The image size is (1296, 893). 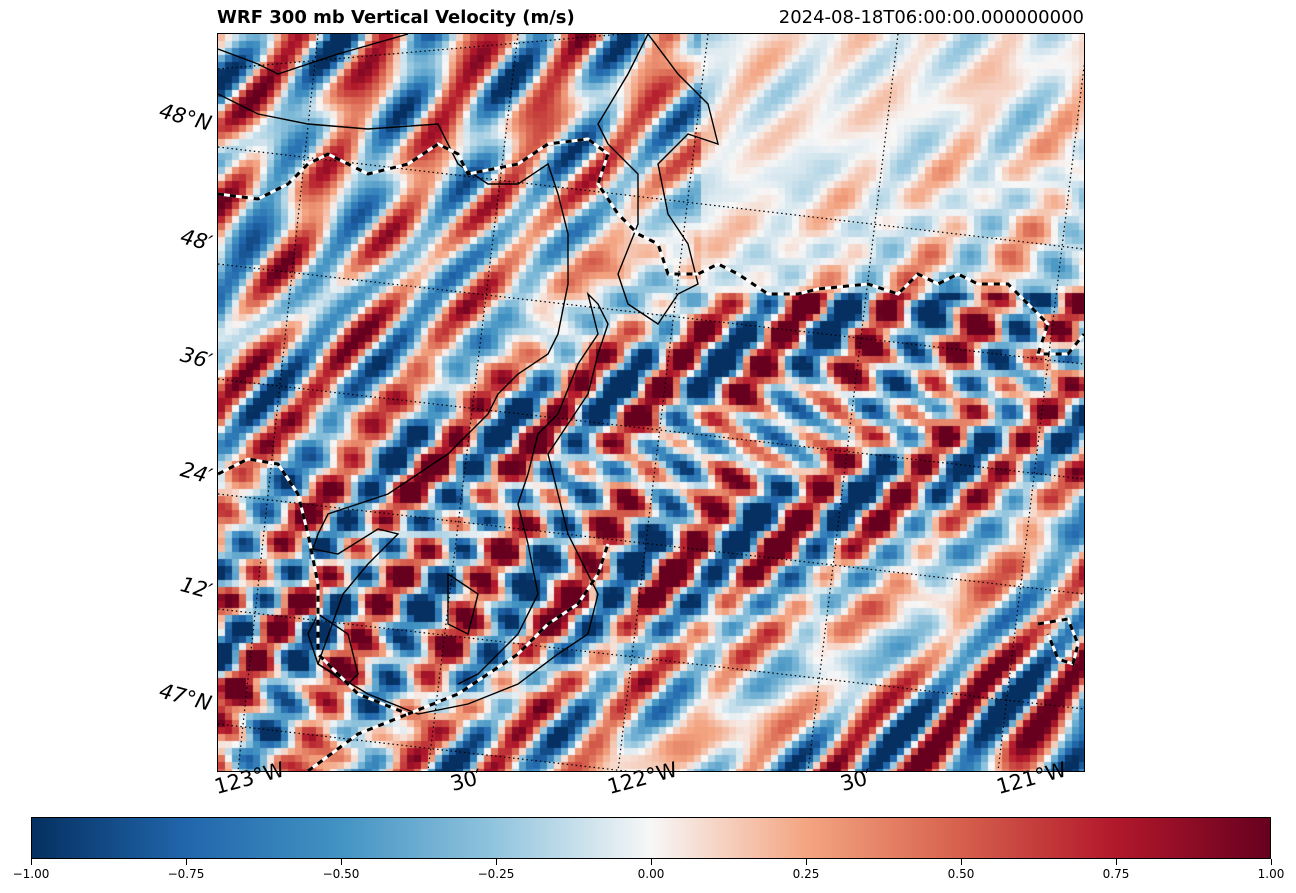 I want to click on map-title: WRF 300 mb Vertical Velocity (m/s), so click(x=396, y=17).